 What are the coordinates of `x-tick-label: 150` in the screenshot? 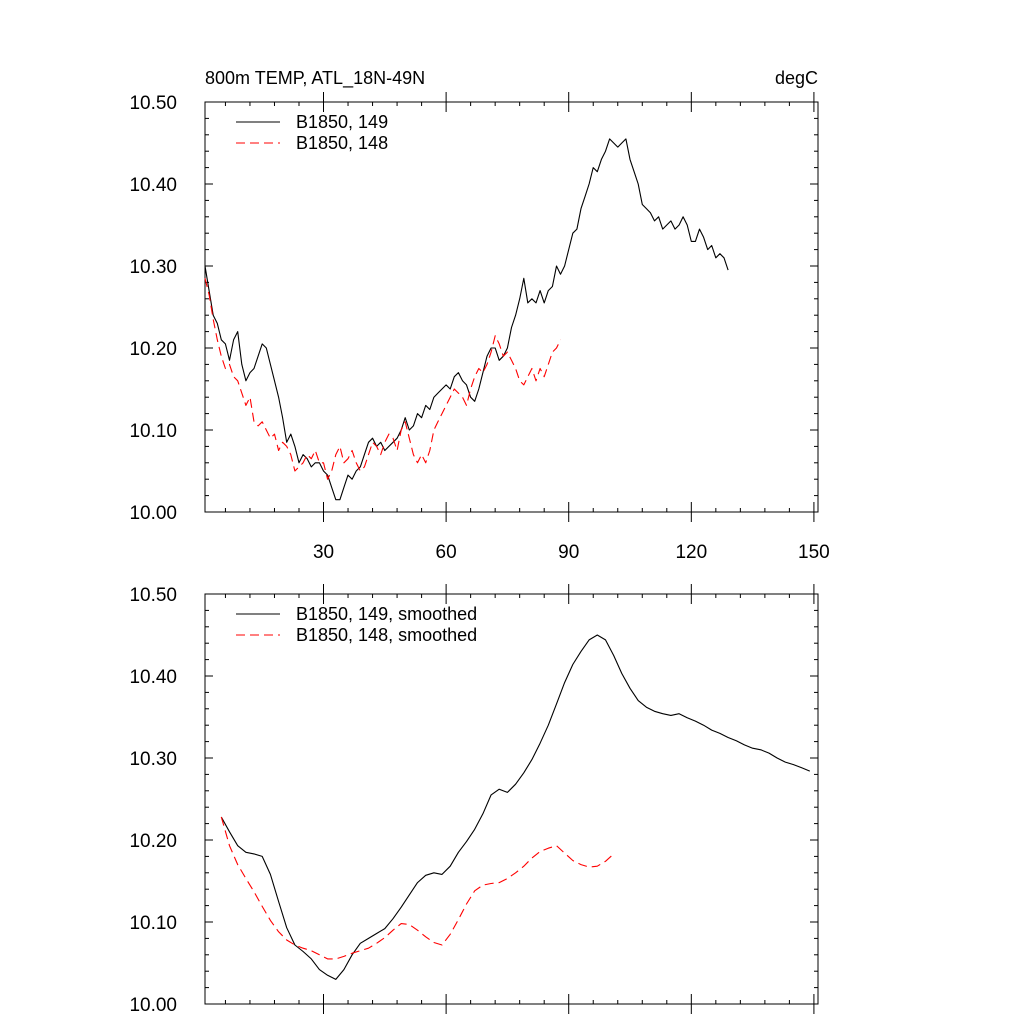 It's located at (814, 552).